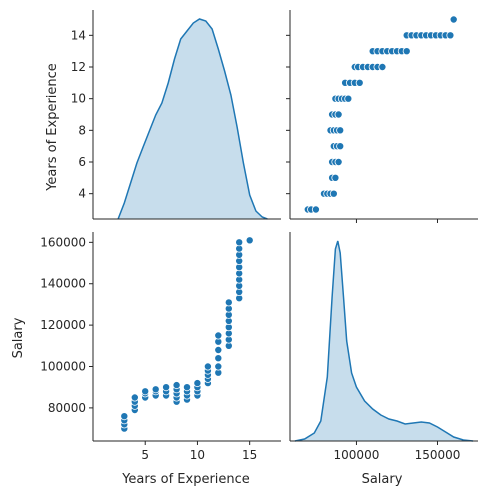 This screenshot has height=496, width=496. Describe the element at coordinates (382, 479) in the screenshot. I see `x-axis-label-salary: Salary` at that location.